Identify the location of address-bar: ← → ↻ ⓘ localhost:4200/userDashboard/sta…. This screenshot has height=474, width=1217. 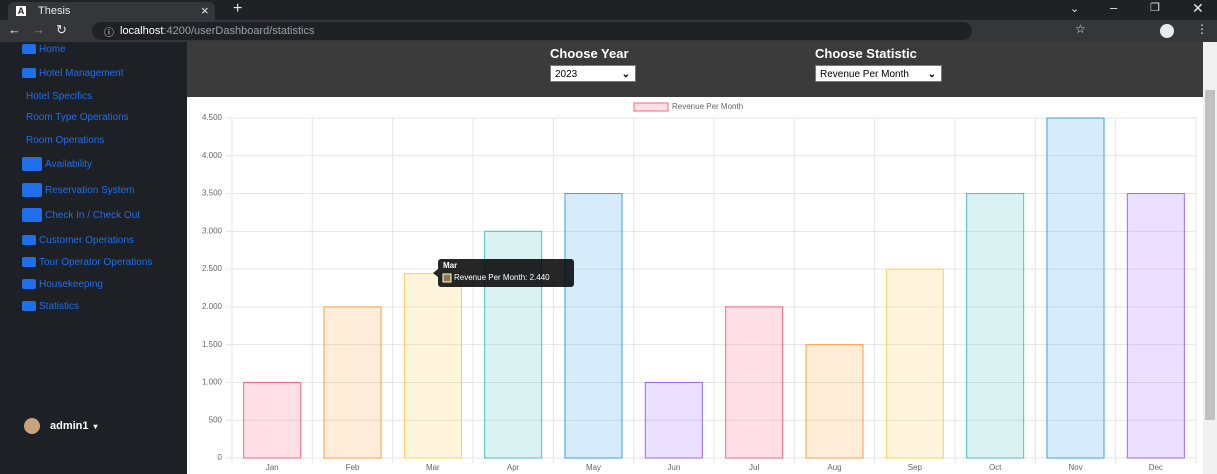
(608, 31).